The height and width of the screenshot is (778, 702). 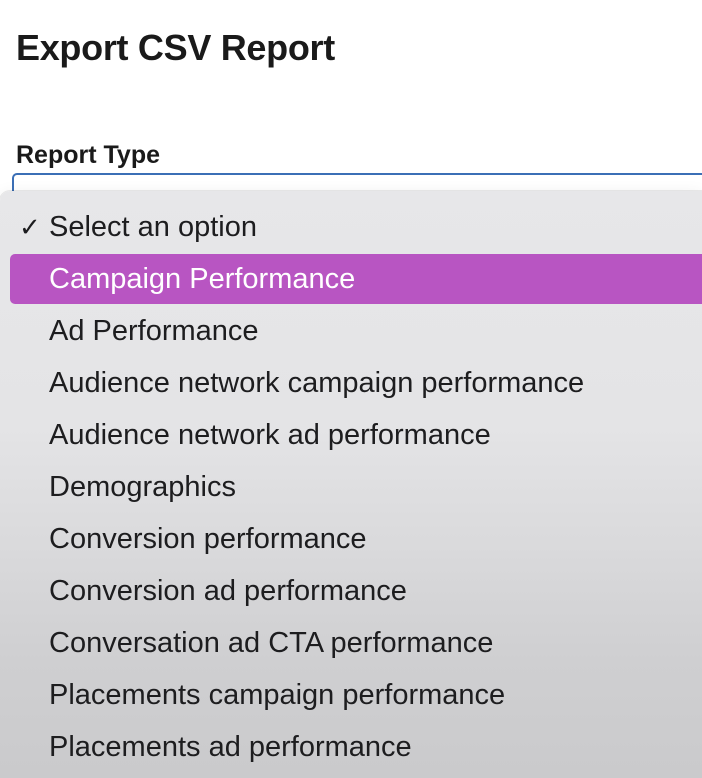 What do you see at coordinates (208, 539) in the screenshot?
I see `option-label: Conversion performance` at bounding box center [208, 539].